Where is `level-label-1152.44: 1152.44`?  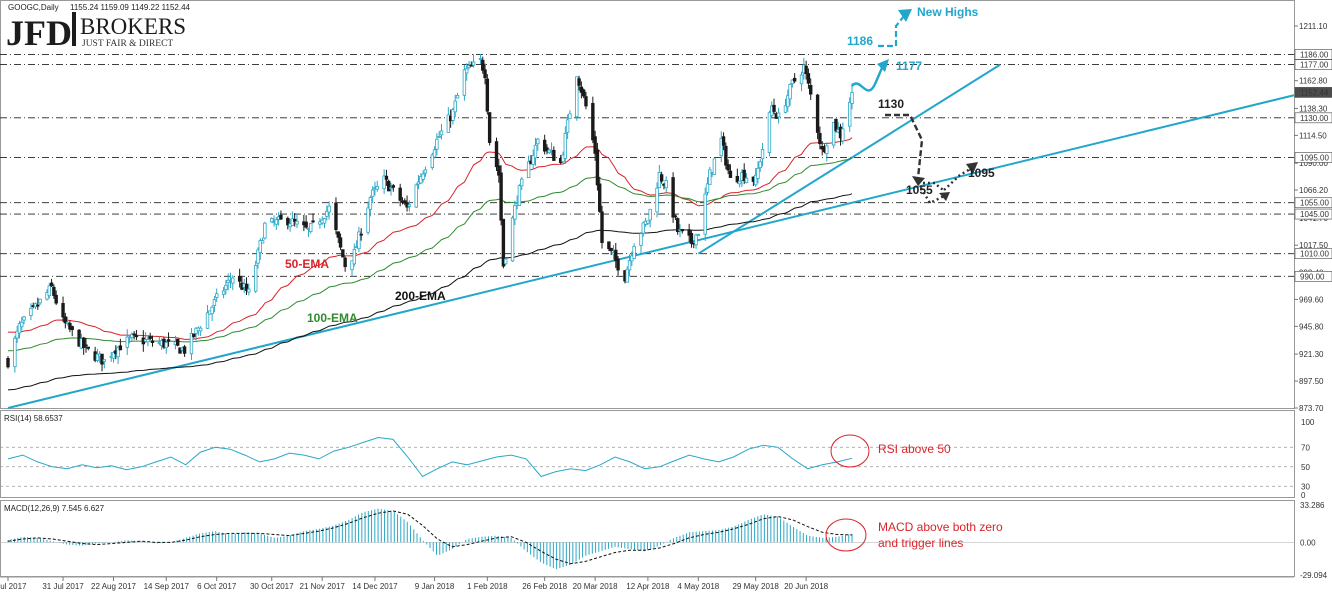 level-label-1152.44: 1152.44 is located at coordinates (1314, 92).